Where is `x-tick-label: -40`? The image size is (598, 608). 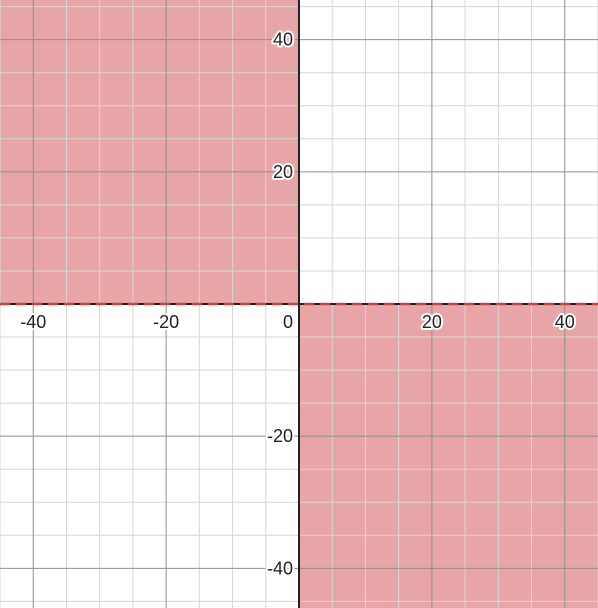 x-tick-label: -40 is located at coordinates (33, 322).